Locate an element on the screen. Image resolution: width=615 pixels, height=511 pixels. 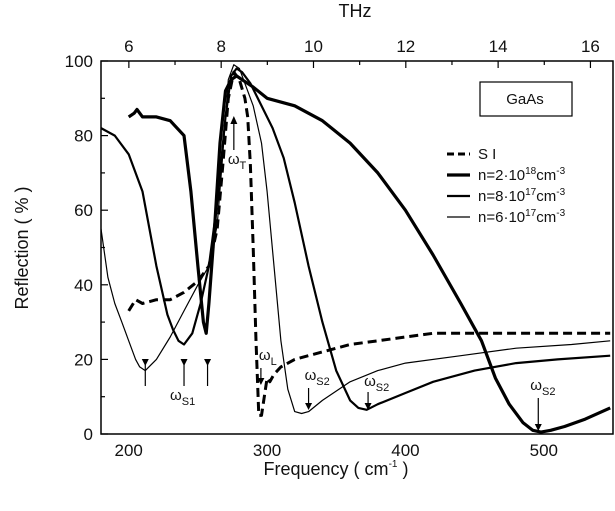
x-tick-label: 300 is located at coordinates (267, 450).